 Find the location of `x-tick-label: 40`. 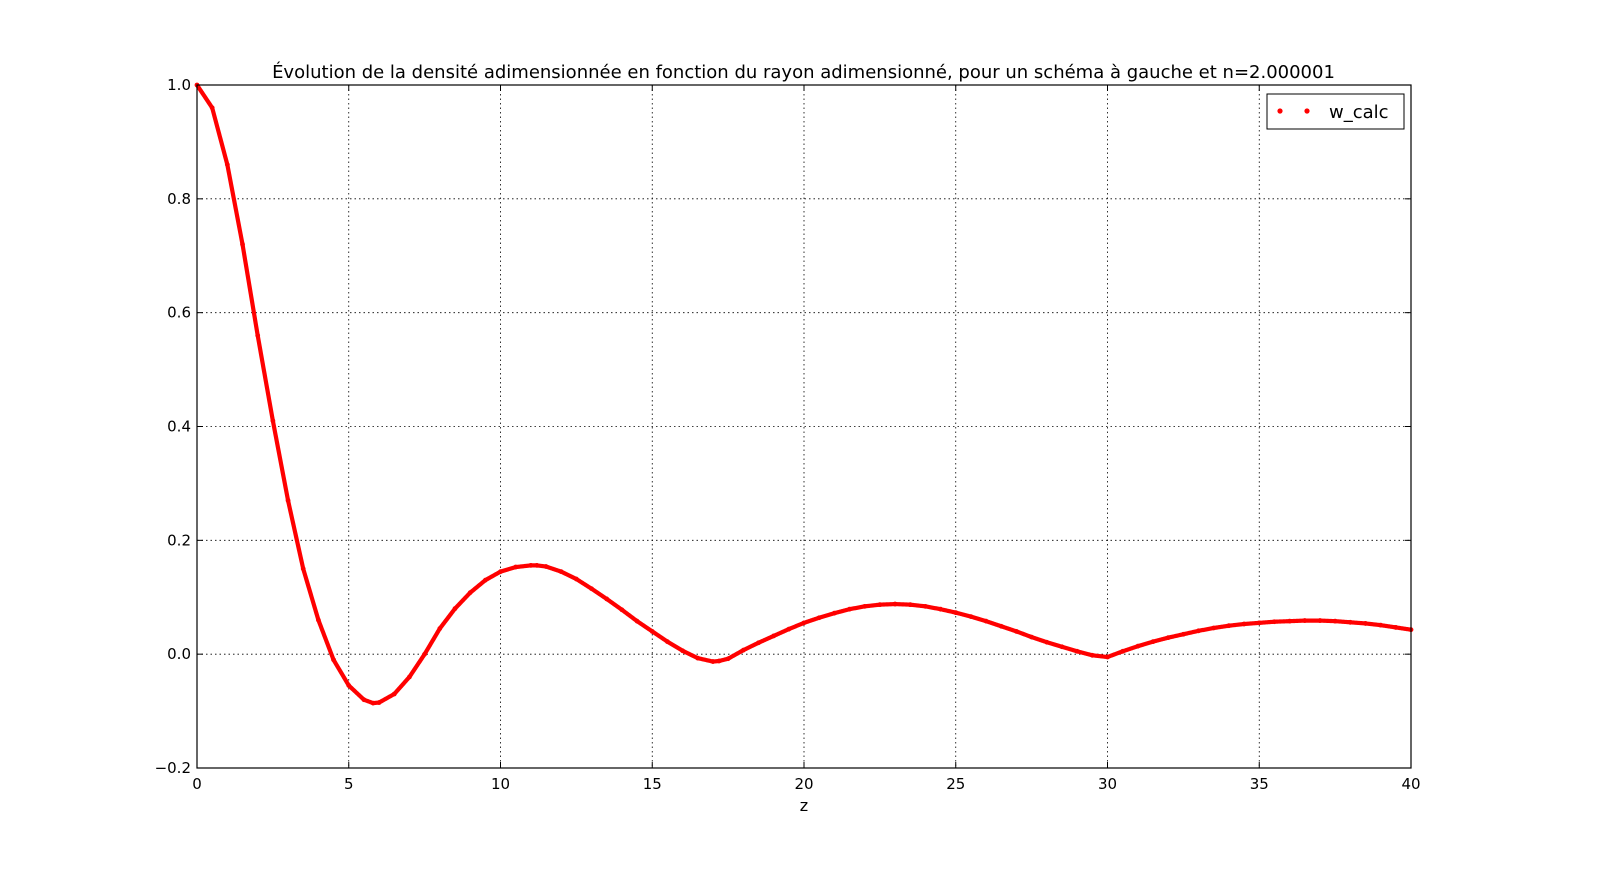

x-tick-label: 40 is located at coordinates (1410, 784).